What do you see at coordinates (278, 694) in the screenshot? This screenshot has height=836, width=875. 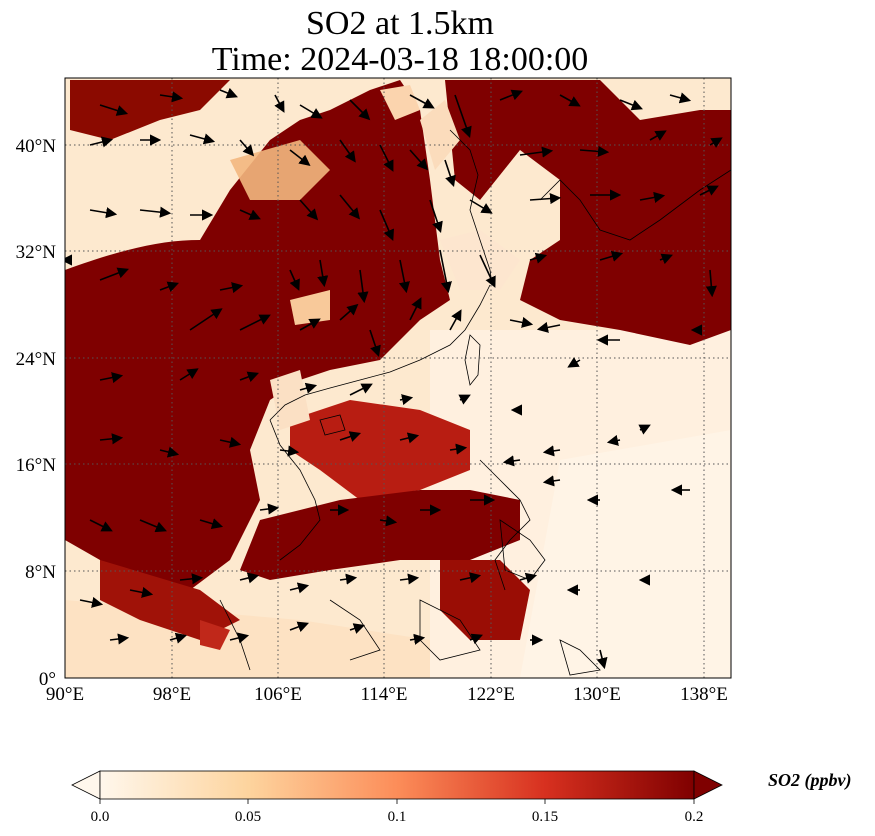 I see `x-tick-label: 106°E` at bounding box center [278, 694].